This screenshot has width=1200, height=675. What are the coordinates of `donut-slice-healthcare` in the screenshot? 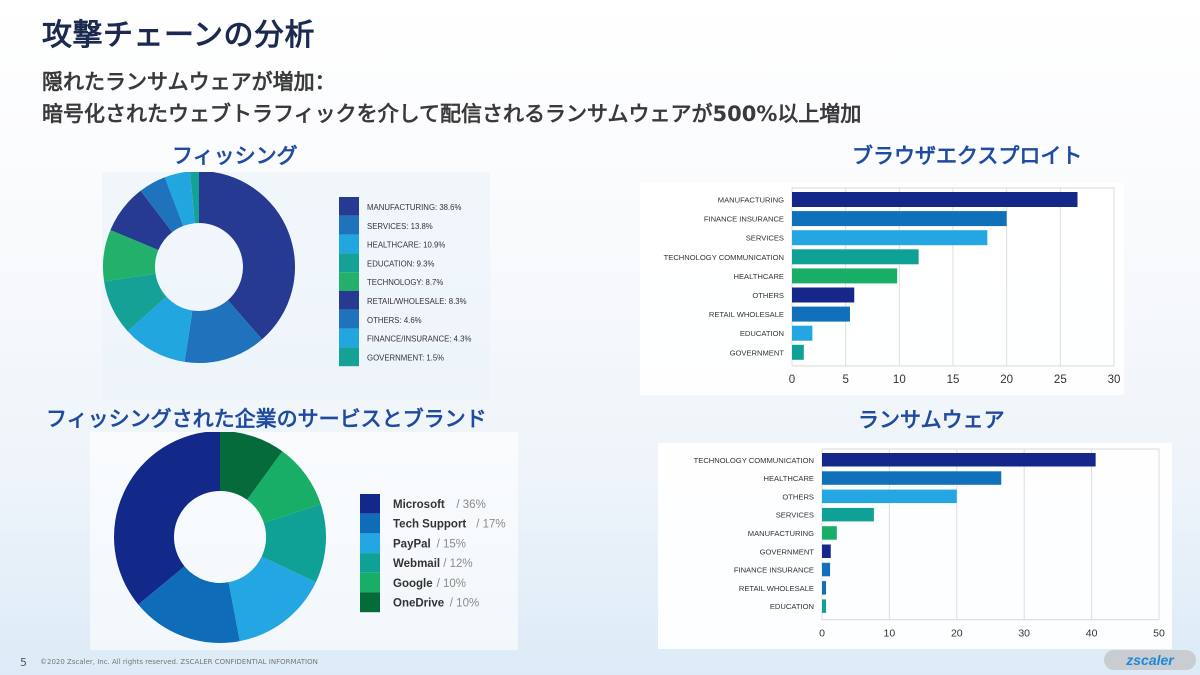 It's located at (160, 329).